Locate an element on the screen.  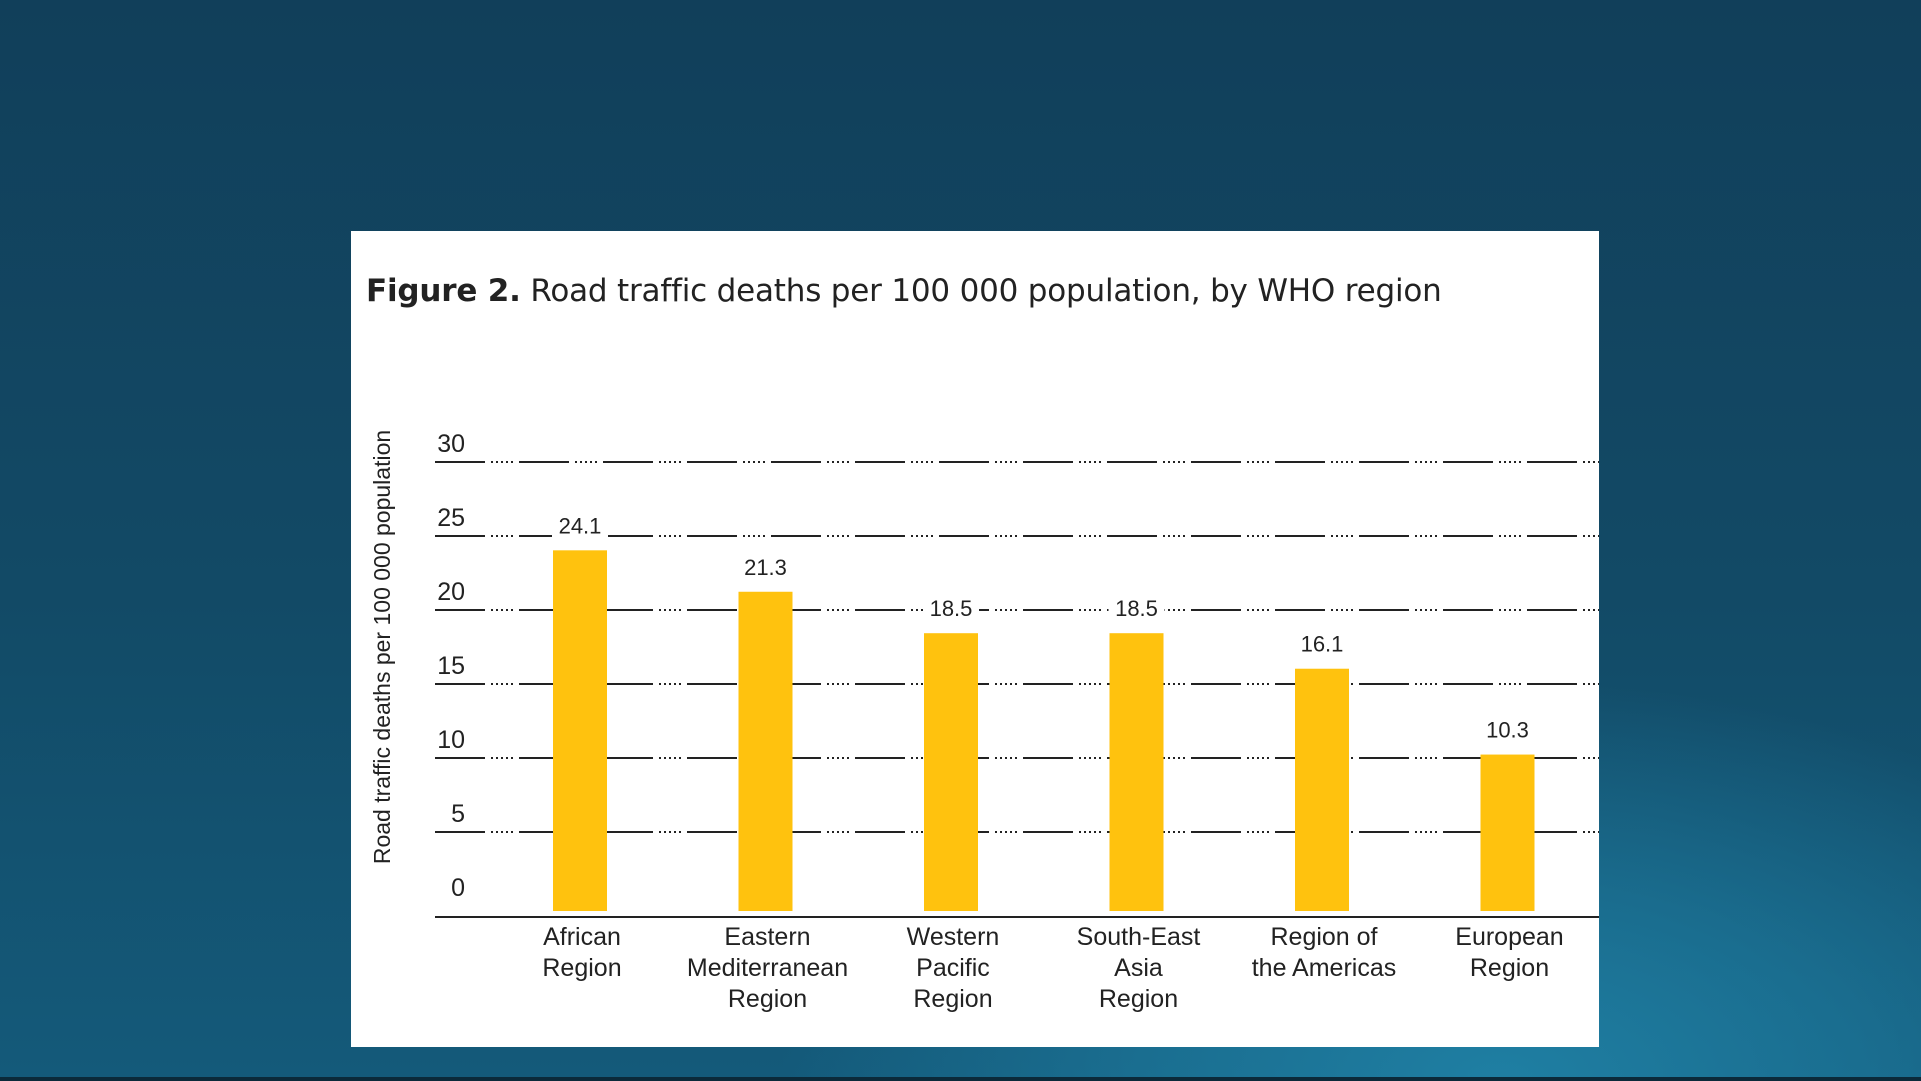
x-tick-label: Mediterranean is located at coordinates (767, 968).